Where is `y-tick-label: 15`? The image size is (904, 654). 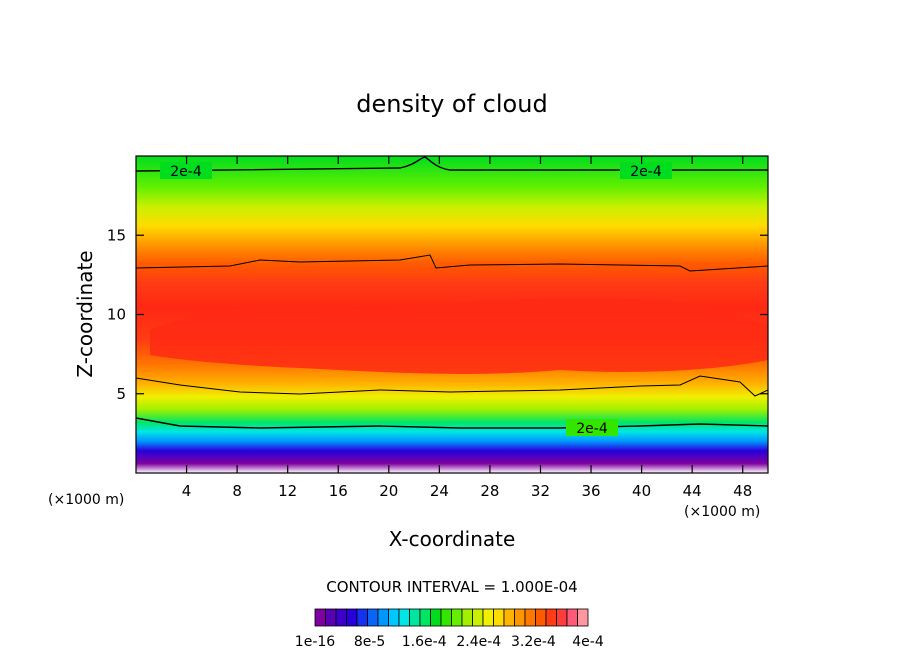 y-tick-label: 15 is located at coordinates (116, 235).